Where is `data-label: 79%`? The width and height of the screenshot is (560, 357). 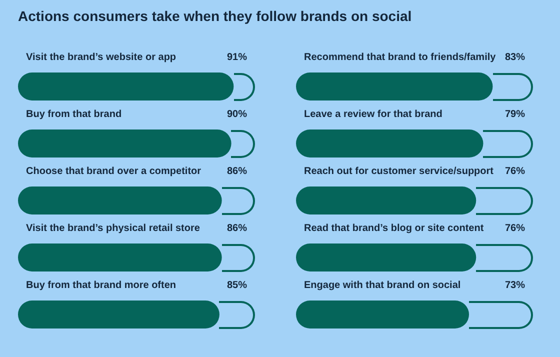 data-label: 79% is located at coordinates (515, 114).